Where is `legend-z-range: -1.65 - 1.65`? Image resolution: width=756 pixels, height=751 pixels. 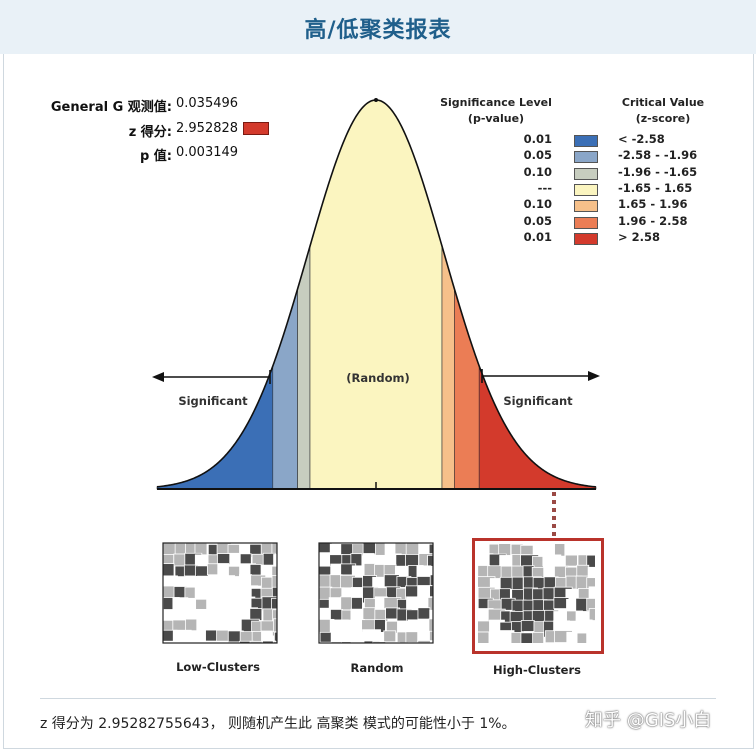 legend-z-range: -1.65 - 1.65 is located at coordinates (655, 187).